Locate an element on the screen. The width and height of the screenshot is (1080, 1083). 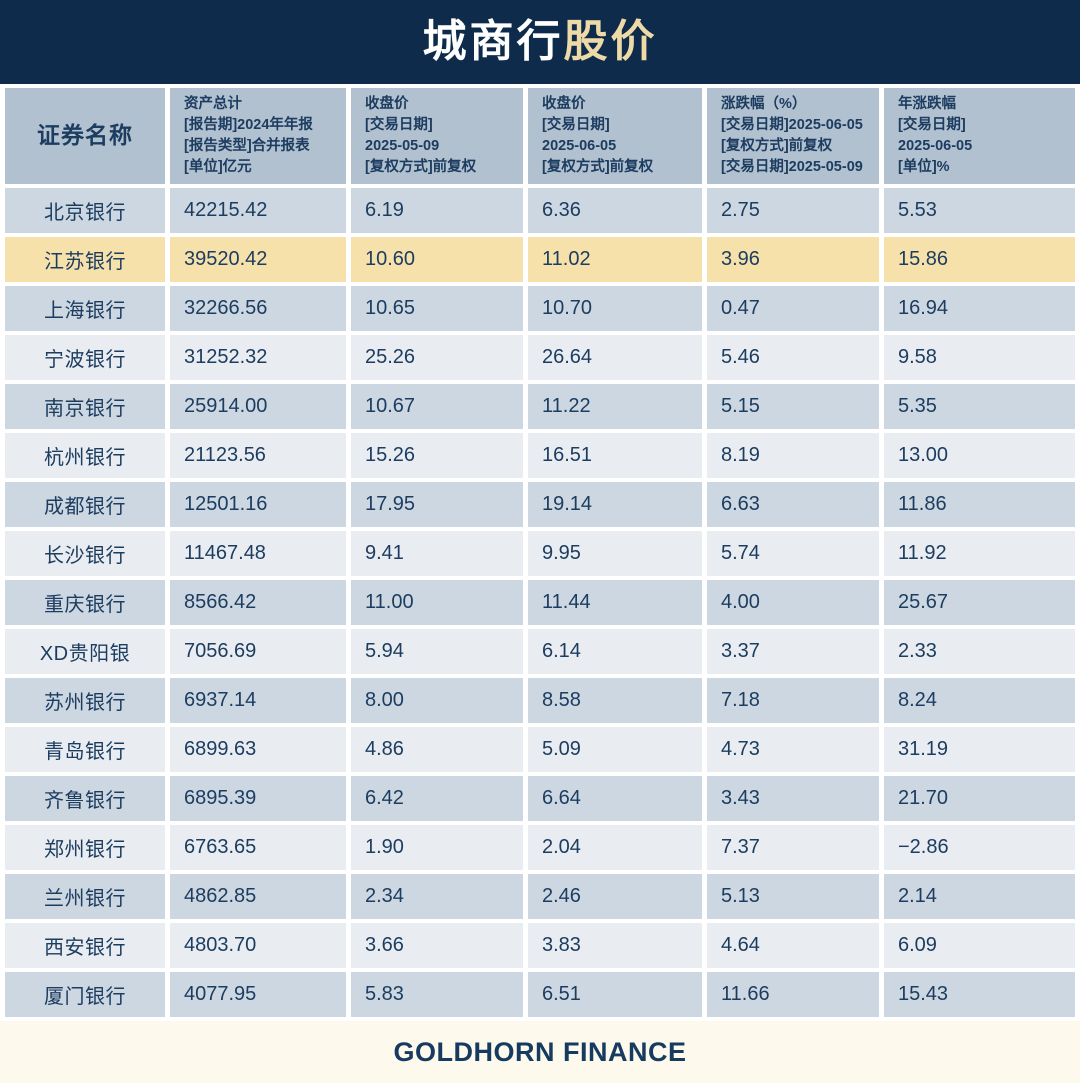
cell-security-name: 苏州银行 is located at coordinates (85, 701).